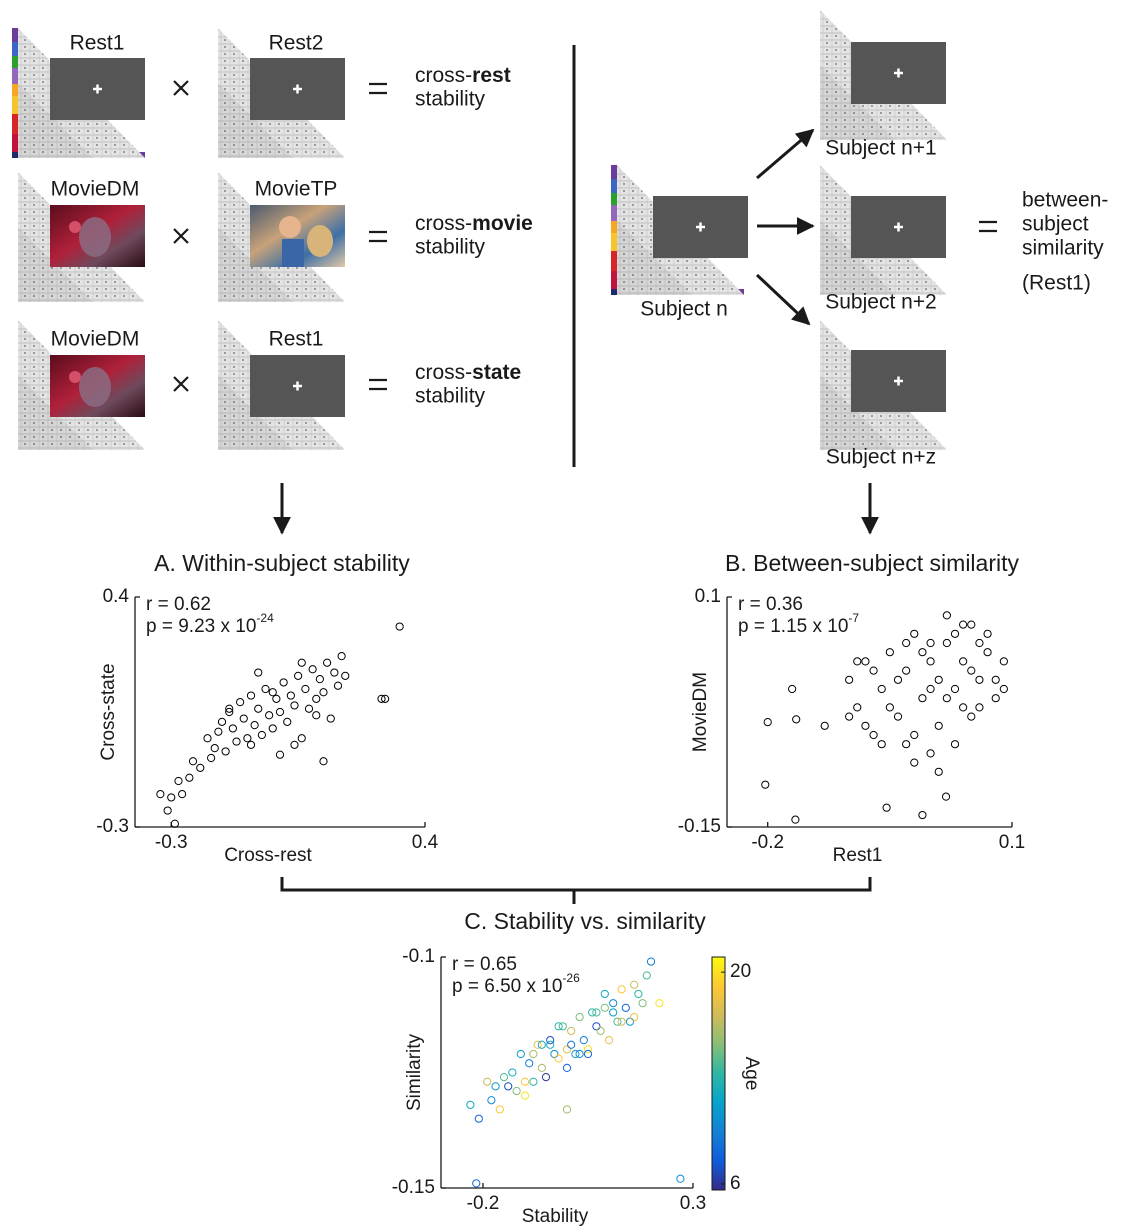 The image size is (1126, 1227). I want to click on panel-title: B. Between-subject similarity, so click(872, 563).